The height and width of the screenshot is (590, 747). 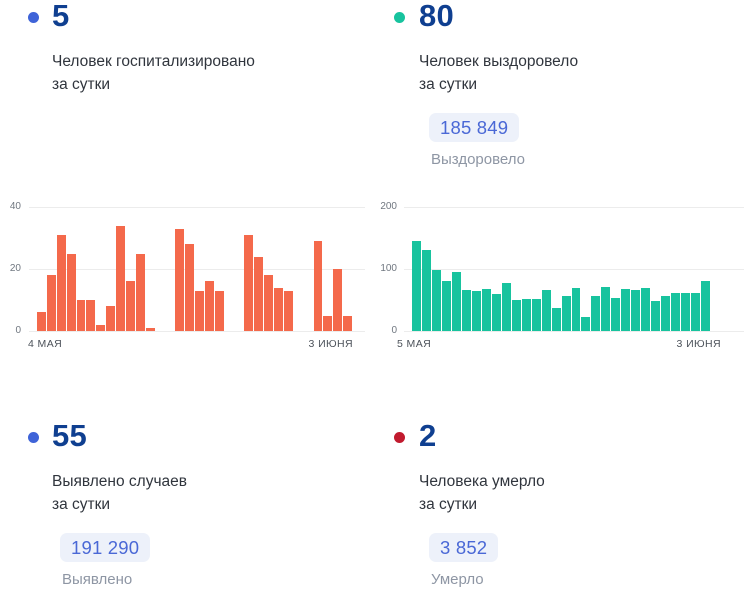 What do you see at coordinates (560, 504) in the screenshot?
I see `panel-deaths: 2 Человека умерло за сутки 3 852 Умерло` at bounding box center [560, 504].